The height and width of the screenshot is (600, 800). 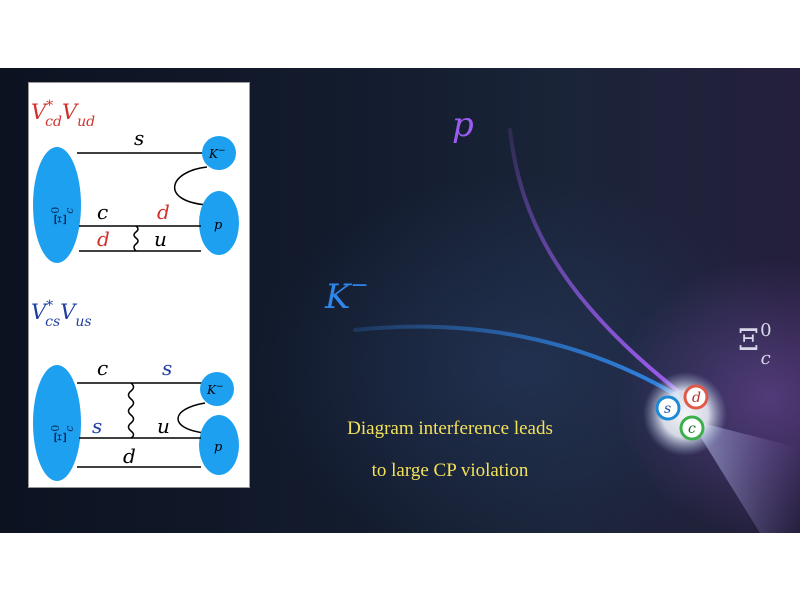 I want to click on xi-c-label-bottom: Ξ0c, so click(x=62, y=434).